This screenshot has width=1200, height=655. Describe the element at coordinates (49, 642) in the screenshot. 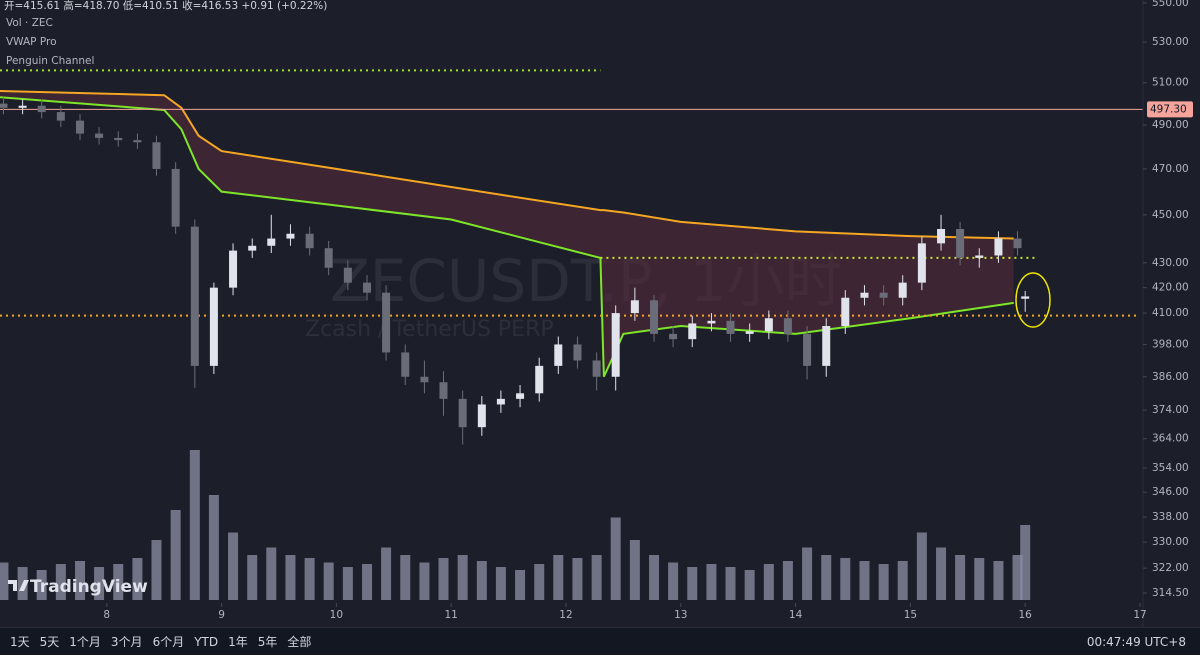

I see `range-button: 5天` at that location.